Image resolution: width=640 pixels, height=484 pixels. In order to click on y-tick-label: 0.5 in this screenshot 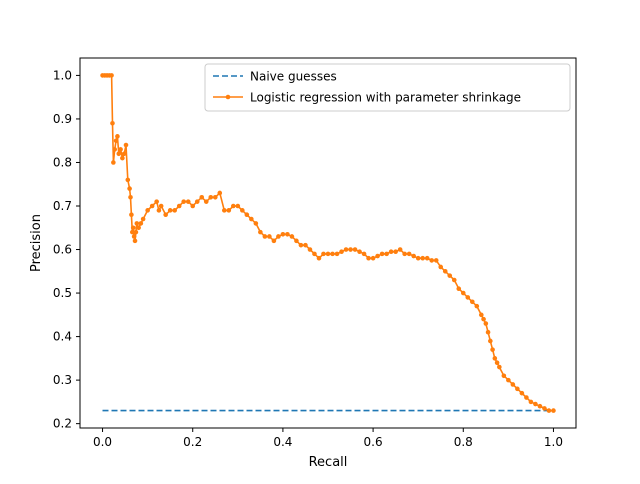, I will do `click(62, 293)`.